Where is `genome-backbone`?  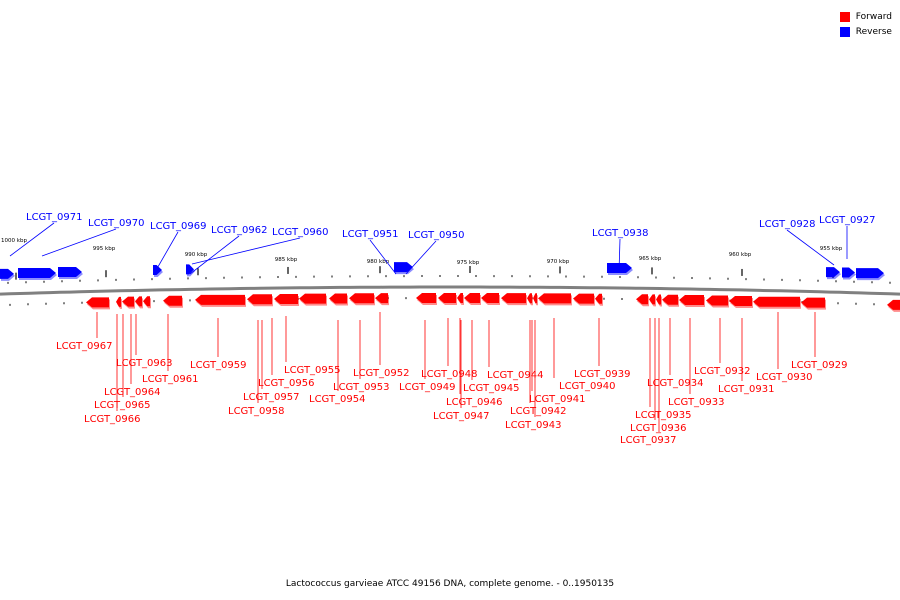 genome-backbone is located at coordinates (450, 290).